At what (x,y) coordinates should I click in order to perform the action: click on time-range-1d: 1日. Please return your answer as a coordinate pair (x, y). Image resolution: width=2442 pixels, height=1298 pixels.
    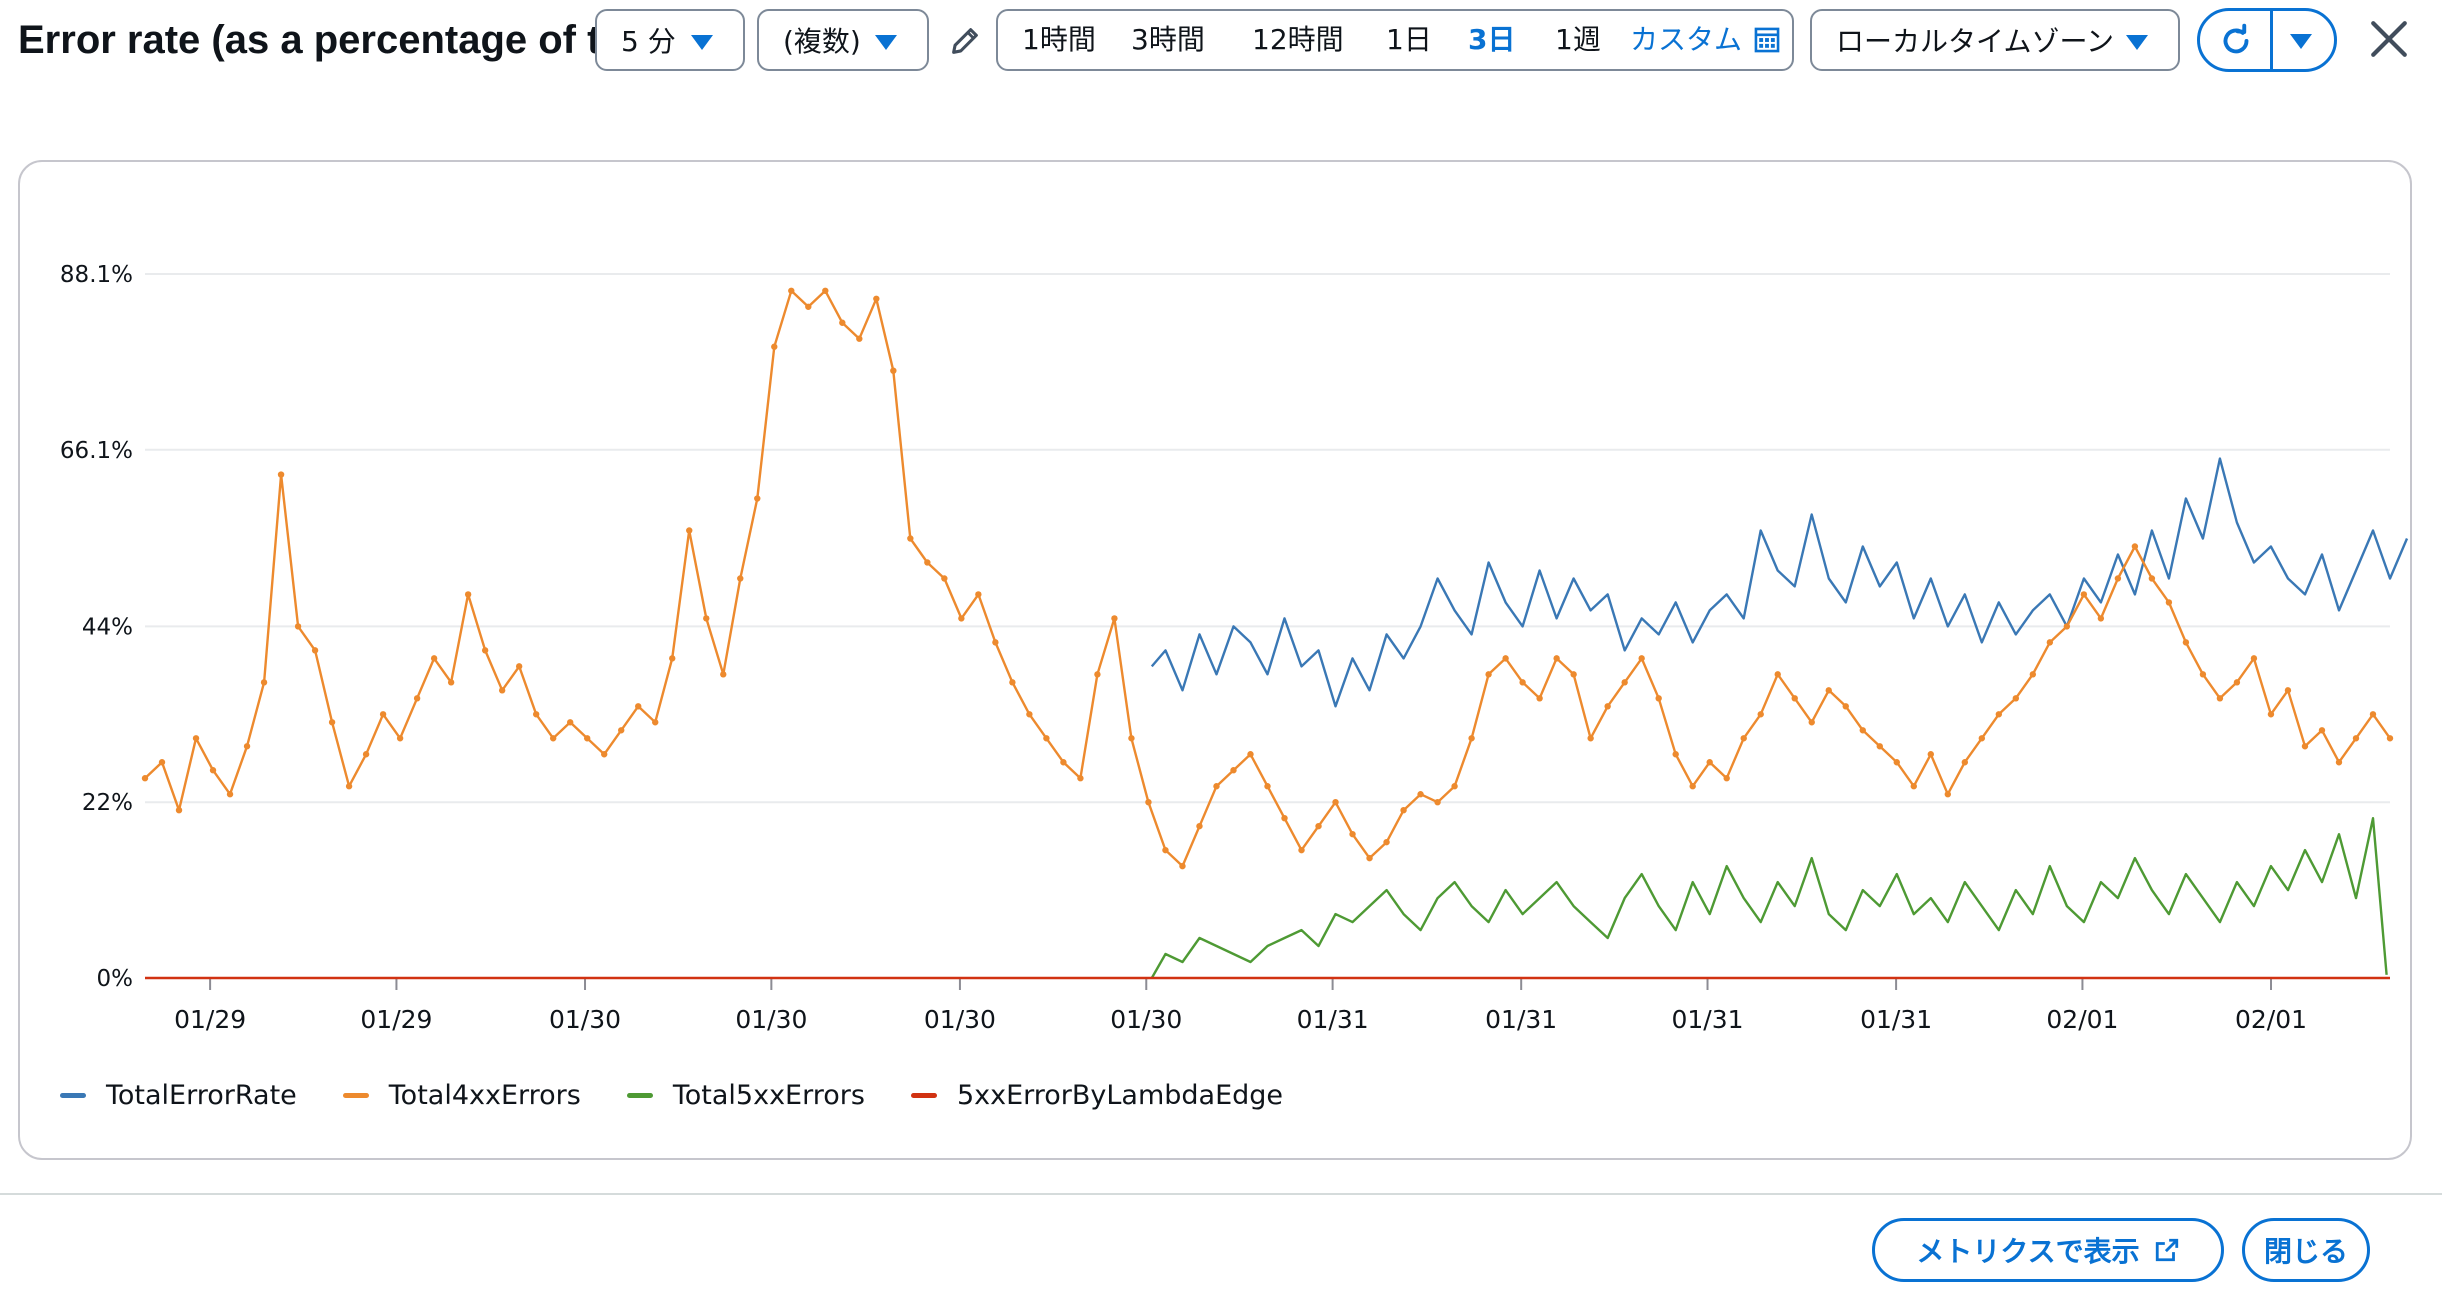
    Looking at the image, I should click on (1409, 39).